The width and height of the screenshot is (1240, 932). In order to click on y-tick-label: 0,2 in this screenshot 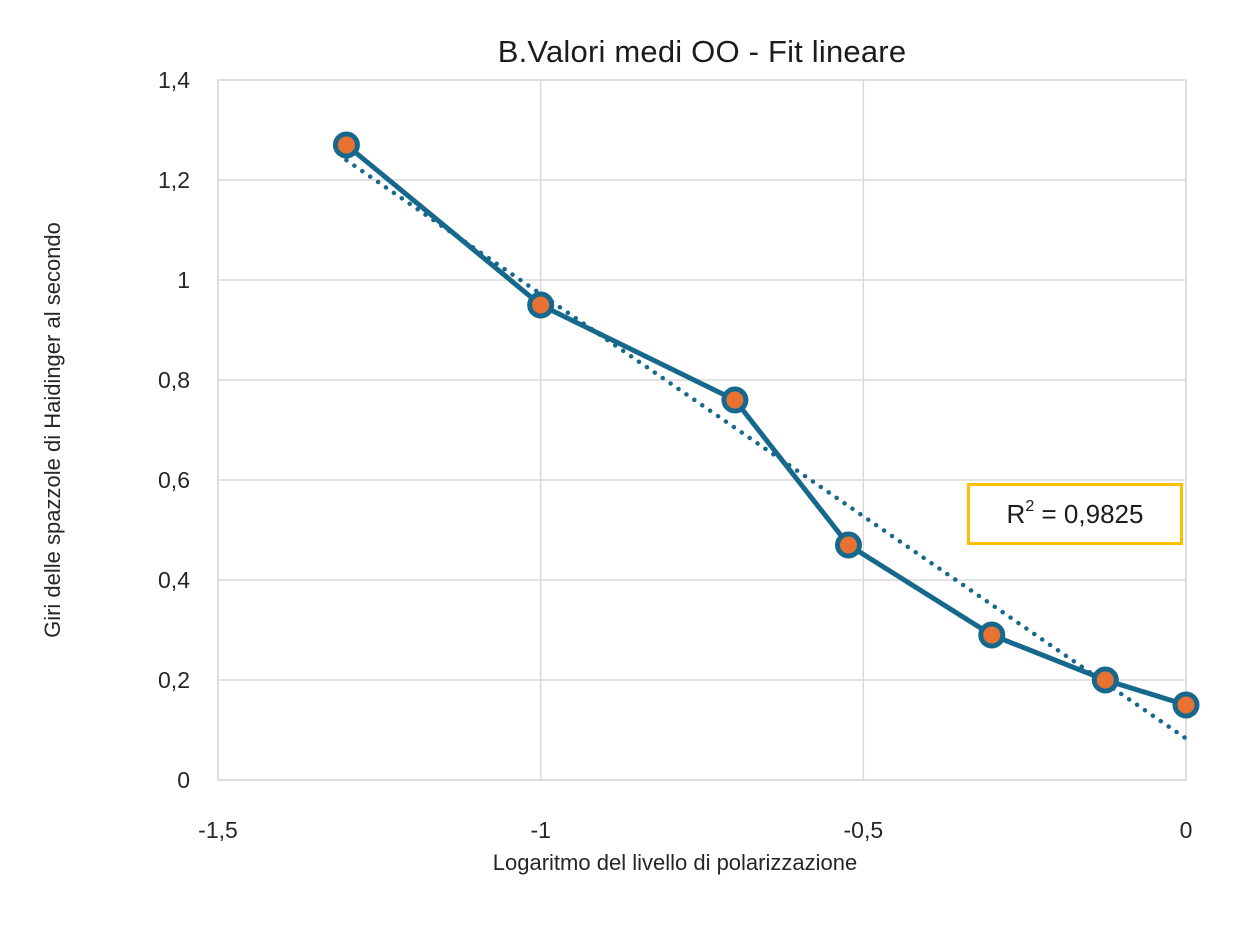, I will do `click(174, 680)`.